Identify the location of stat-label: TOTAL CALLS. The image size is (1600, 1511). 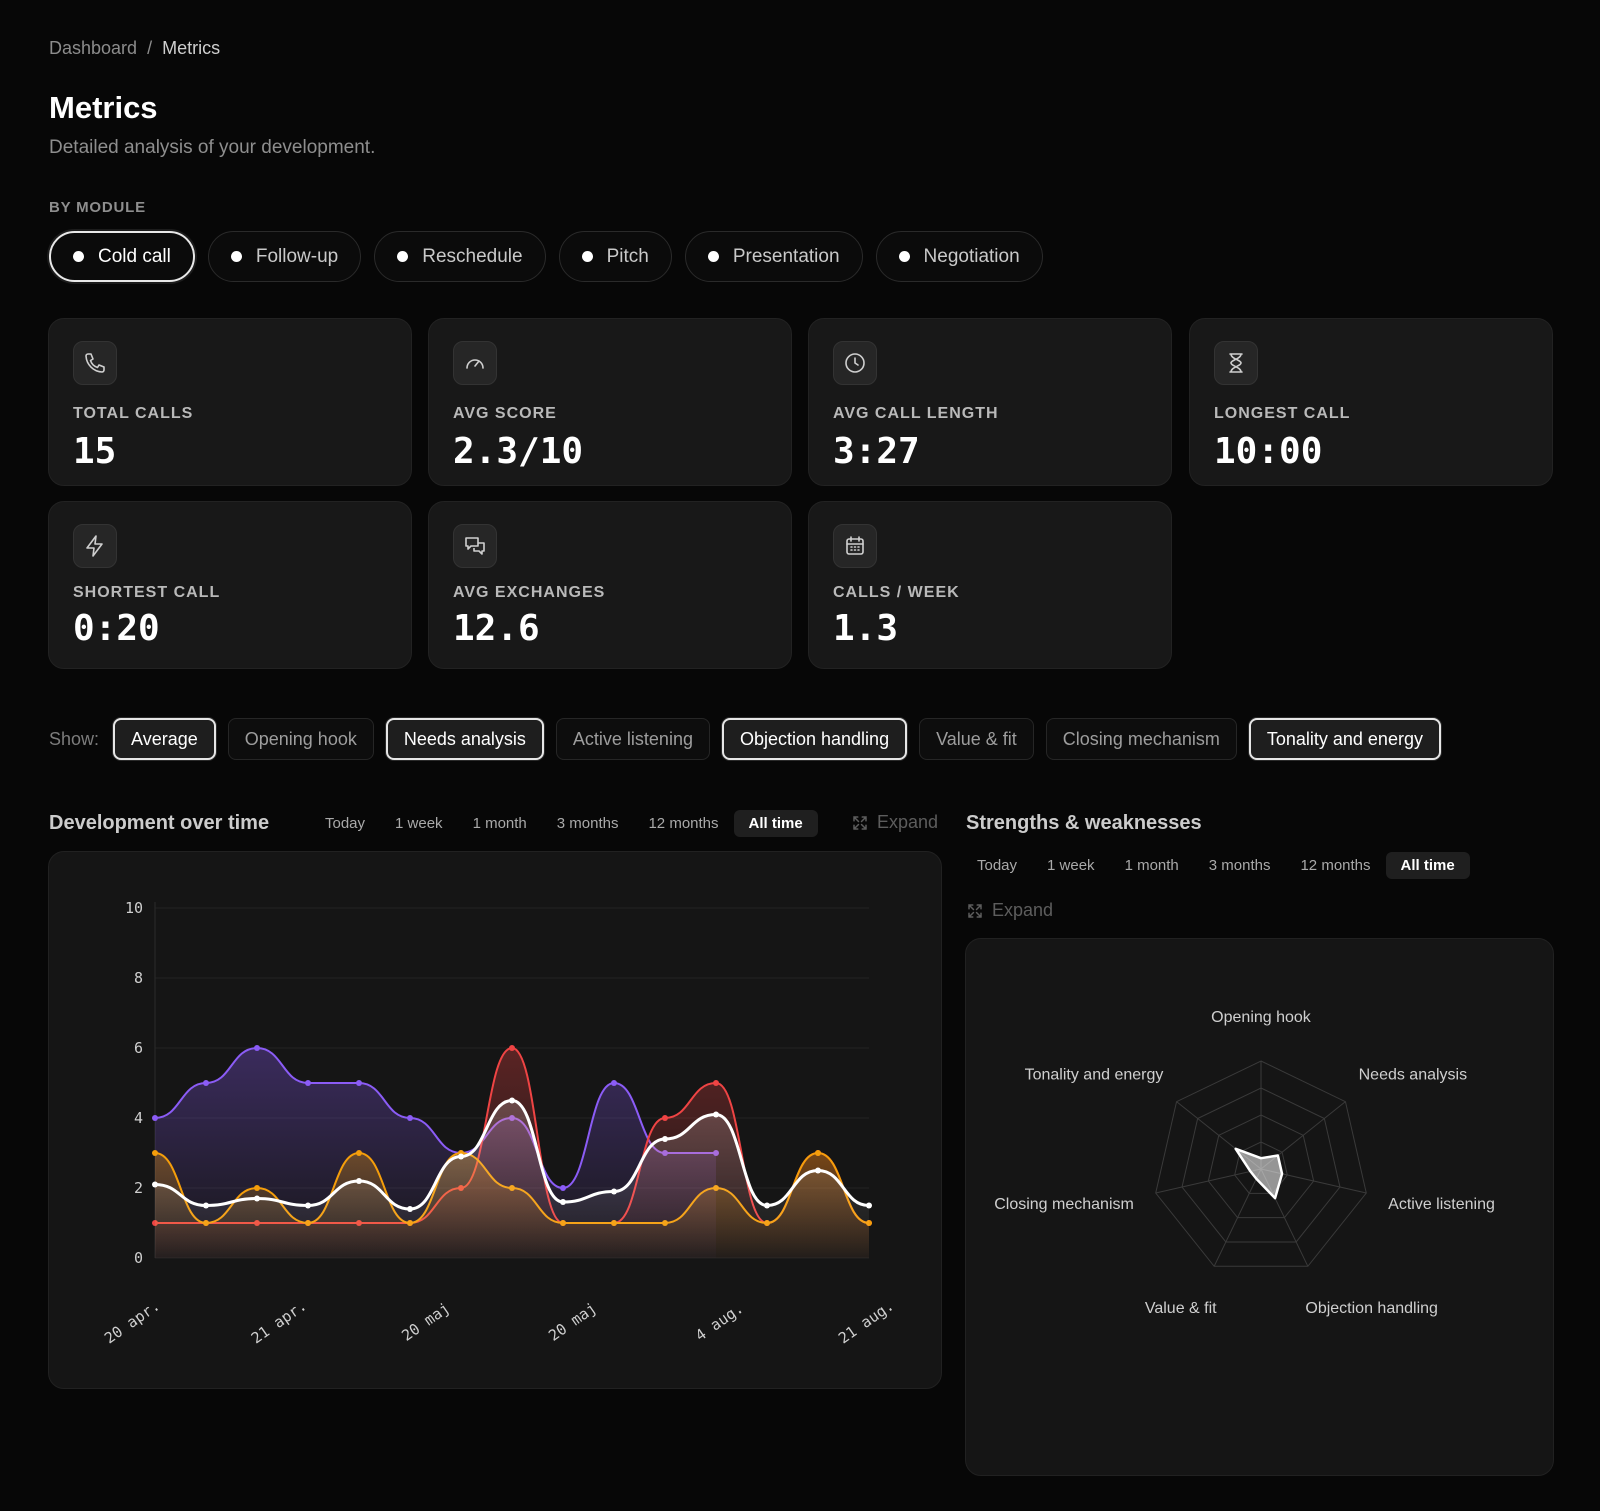
(133, 413).